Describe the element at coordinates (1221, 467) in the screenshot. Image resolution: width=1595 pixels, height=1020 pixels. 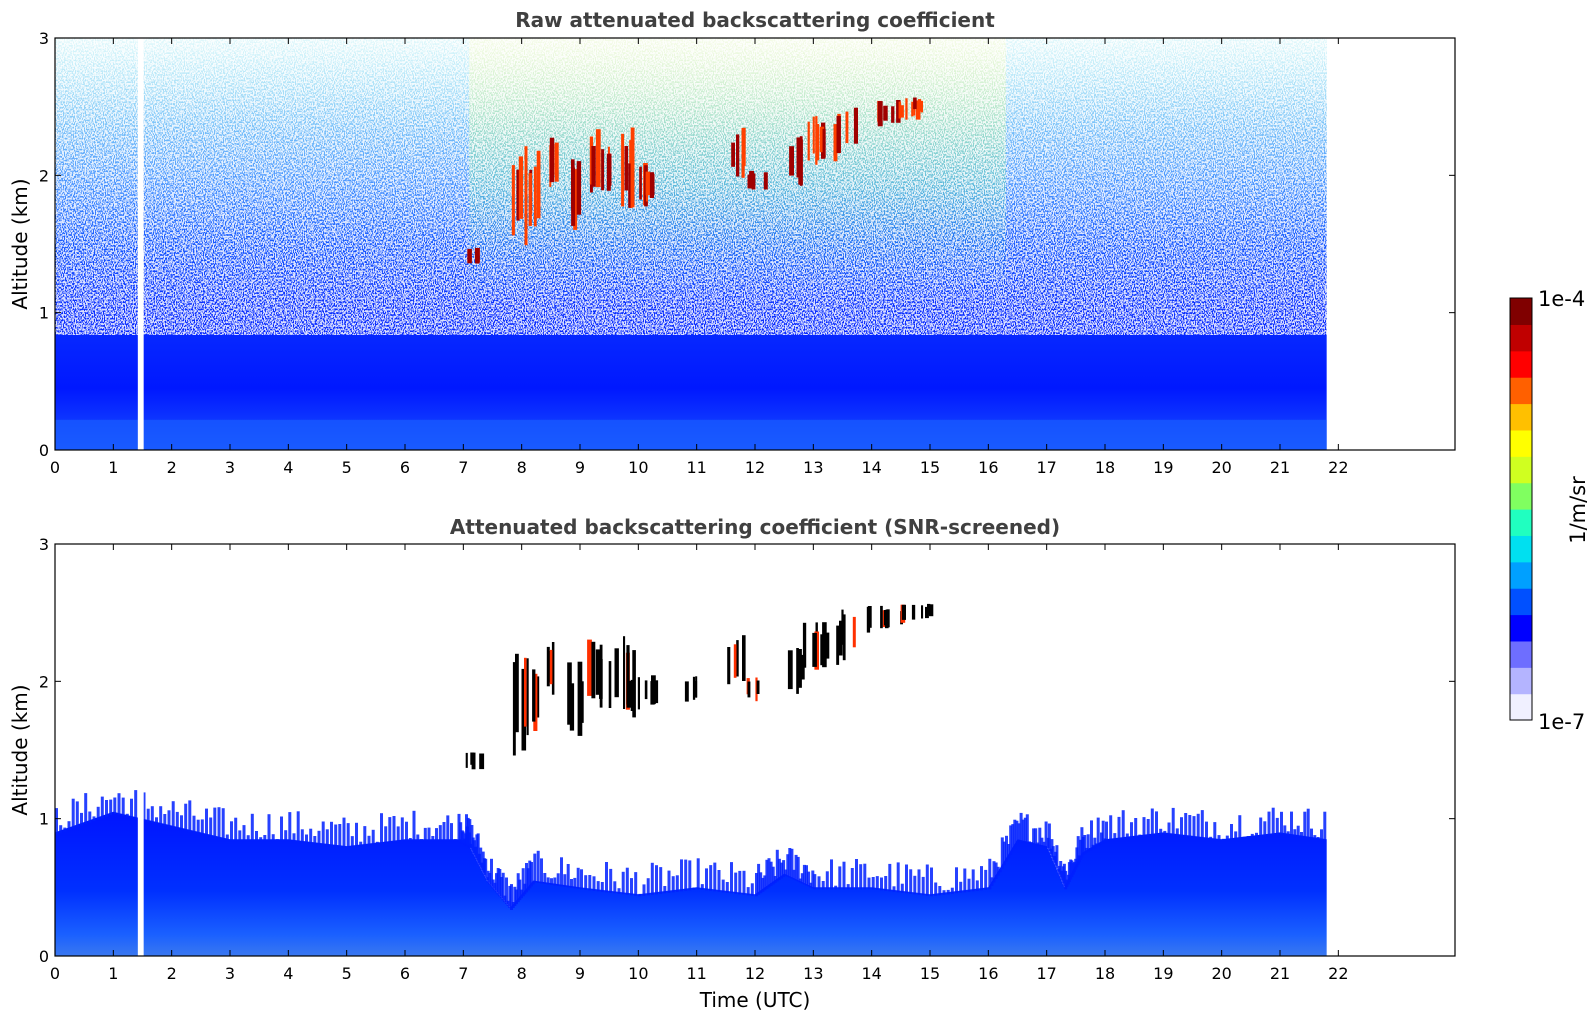
I see `x-tick-label: 20` at that location.